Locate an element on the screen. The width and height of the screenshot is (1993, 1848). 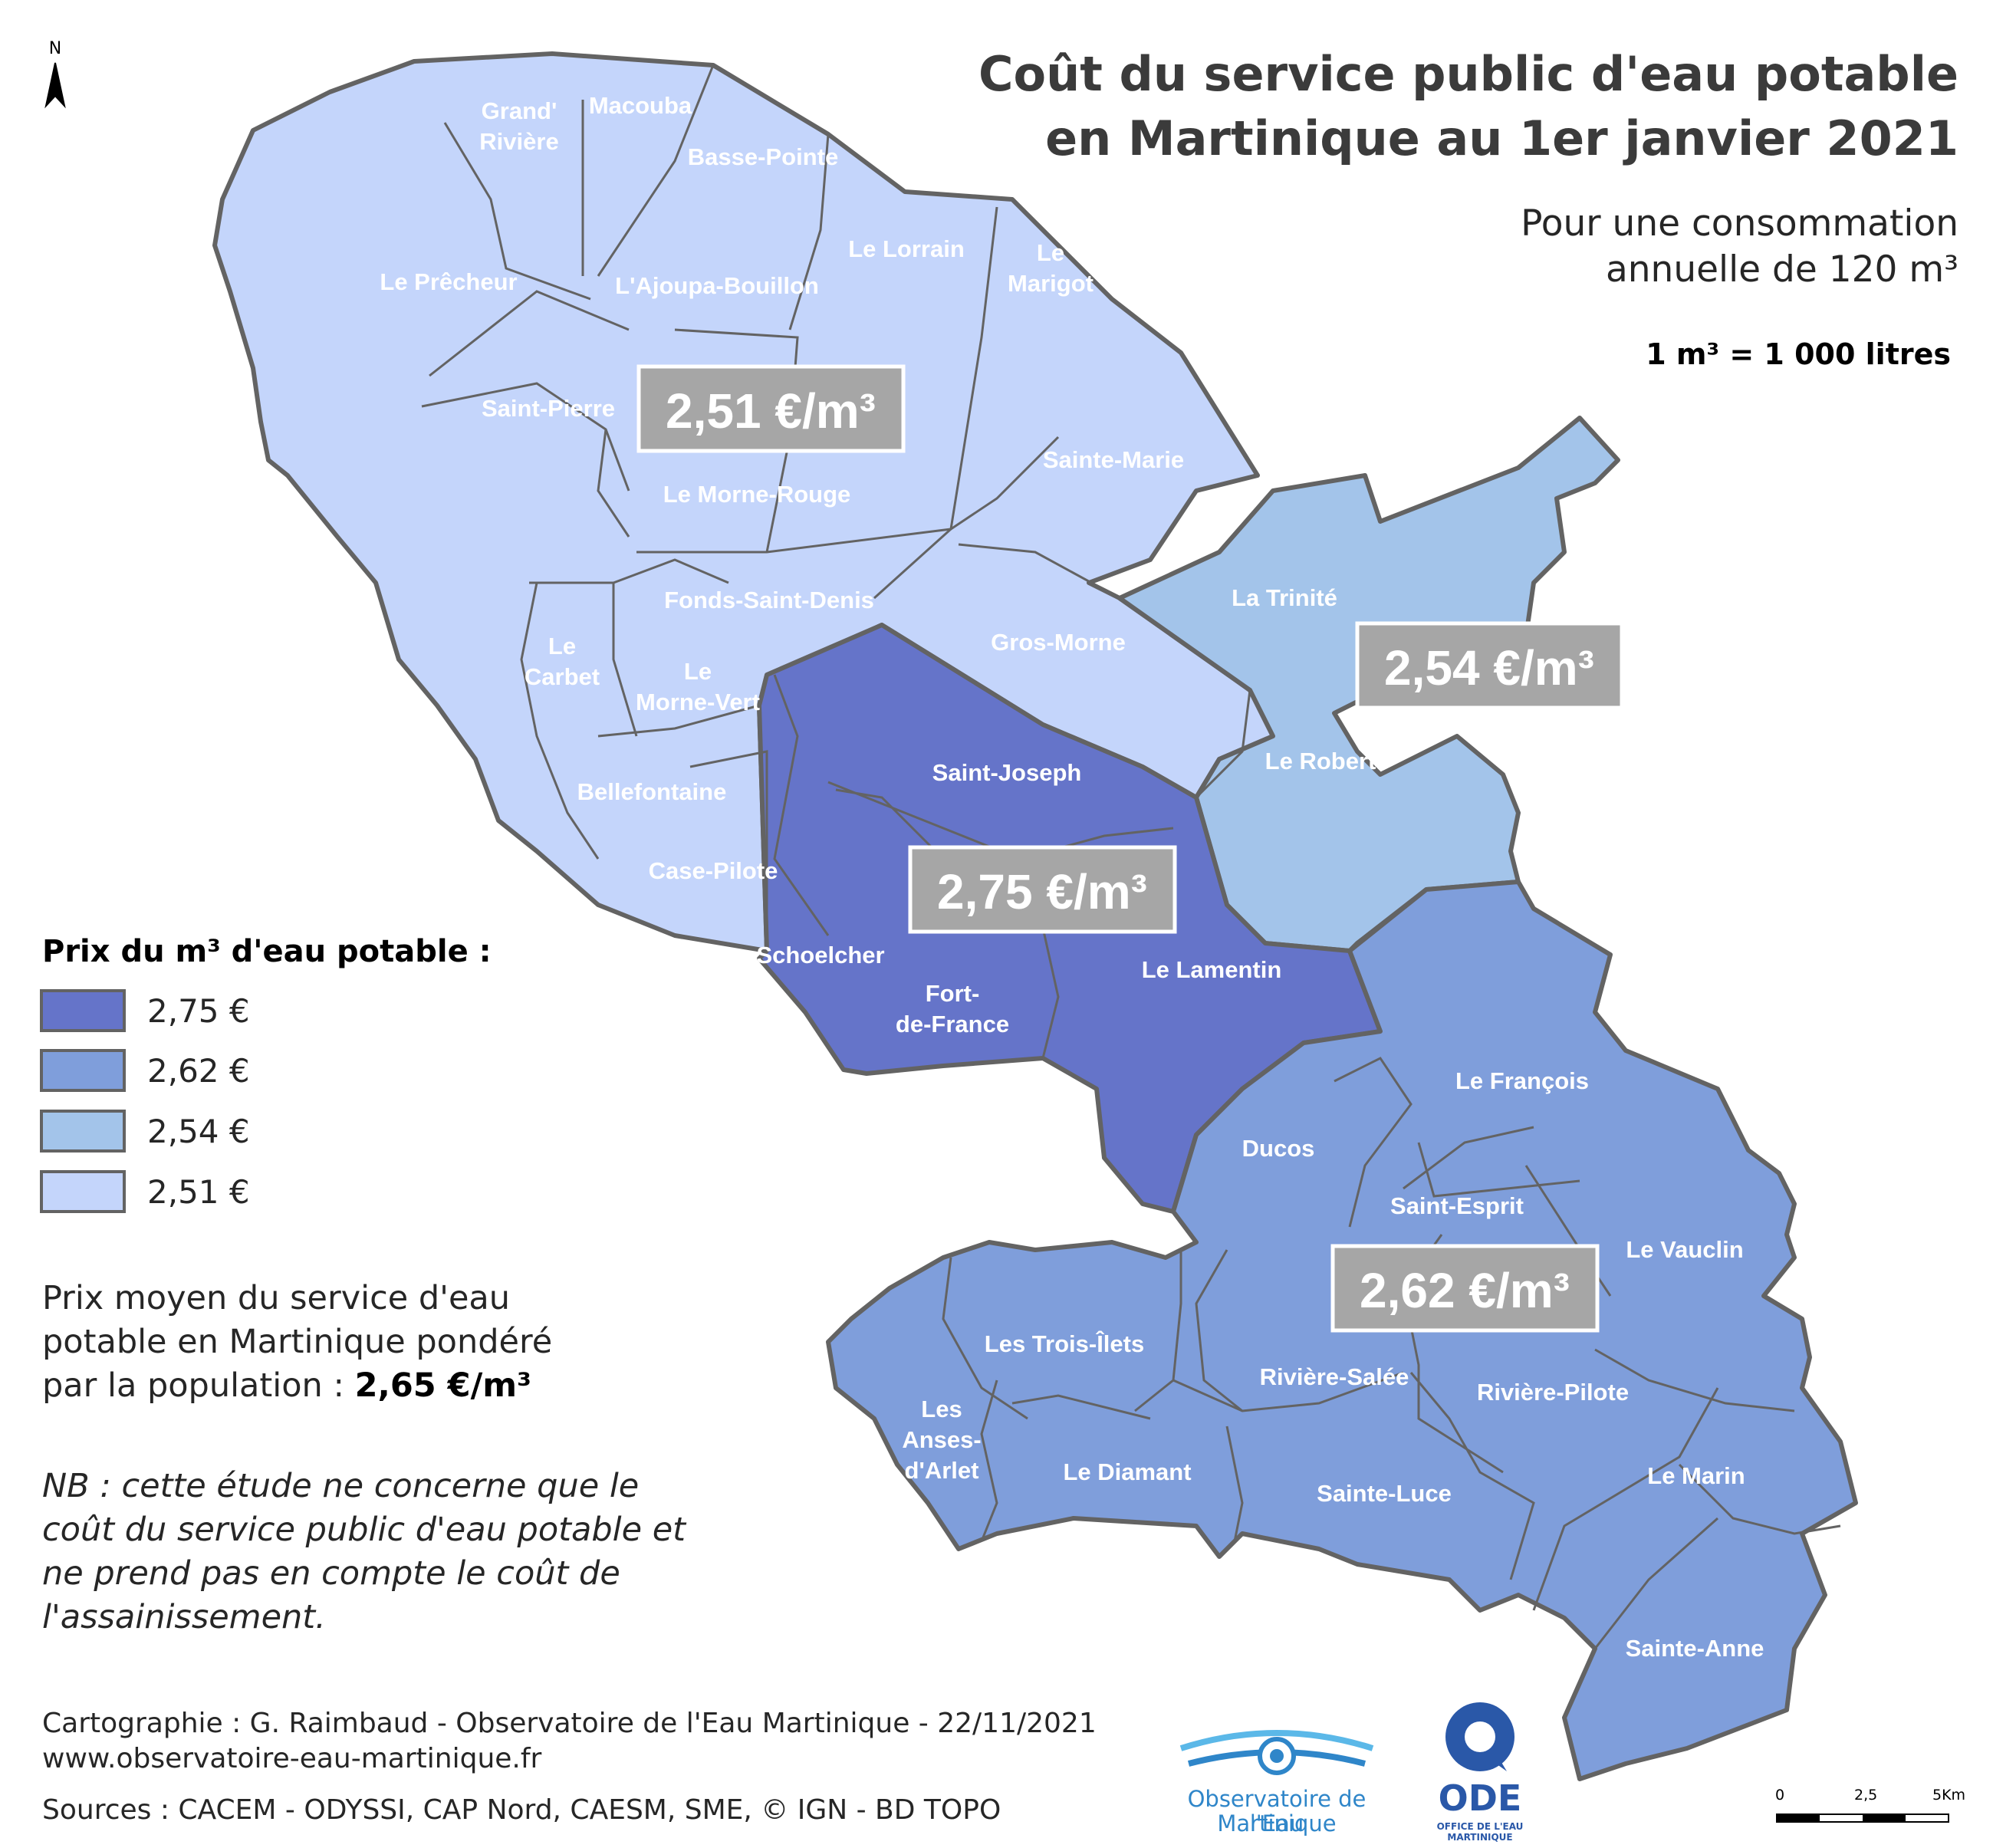
average-line-3: par la population : 2,65 €/m³ is located at coordinates (297, 1386).